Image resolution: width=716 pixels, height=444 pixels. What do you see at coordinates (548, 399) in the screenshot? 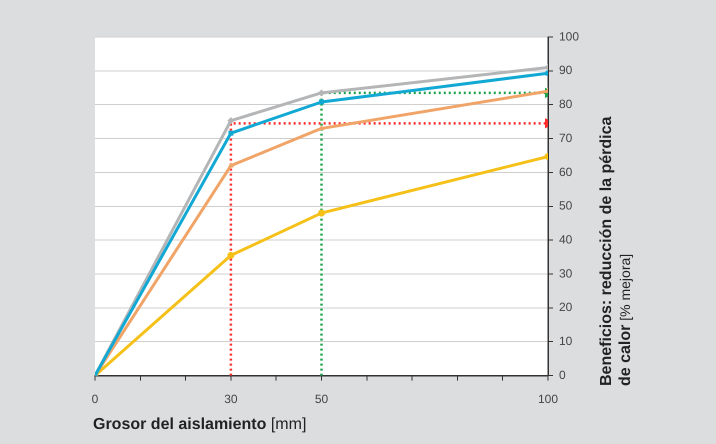
I see `x-tick-label: 100` at bounding box center [548, 399].